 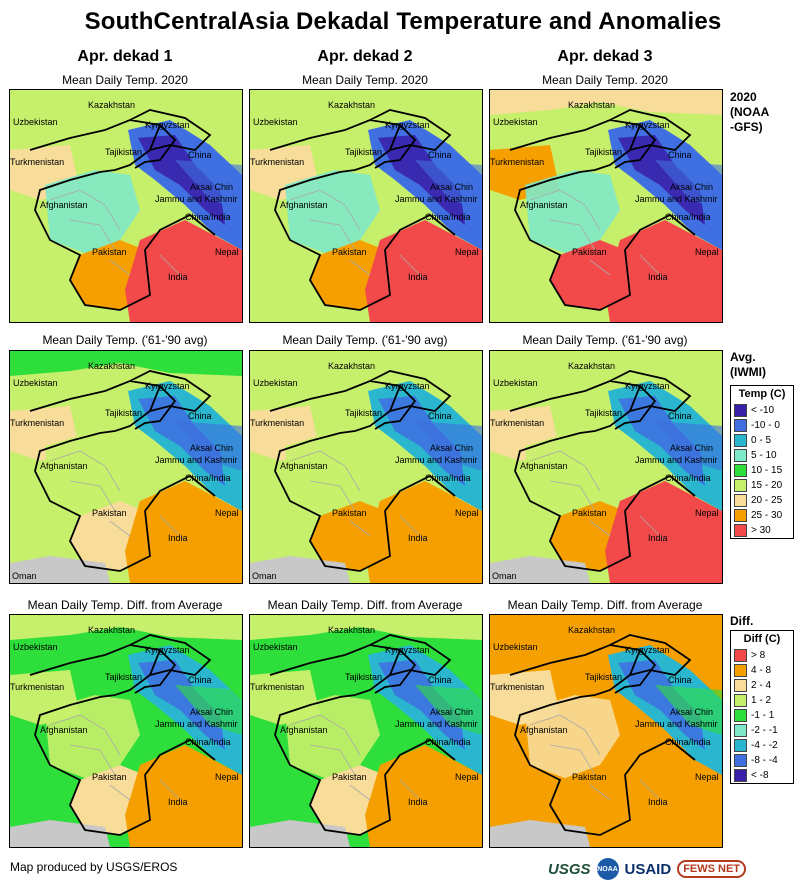 What do you see at coordinates (748, 364) in the screenshot?
I see `row-label-avg: Avg. (IWMI)` at bounding box center [748, 364].